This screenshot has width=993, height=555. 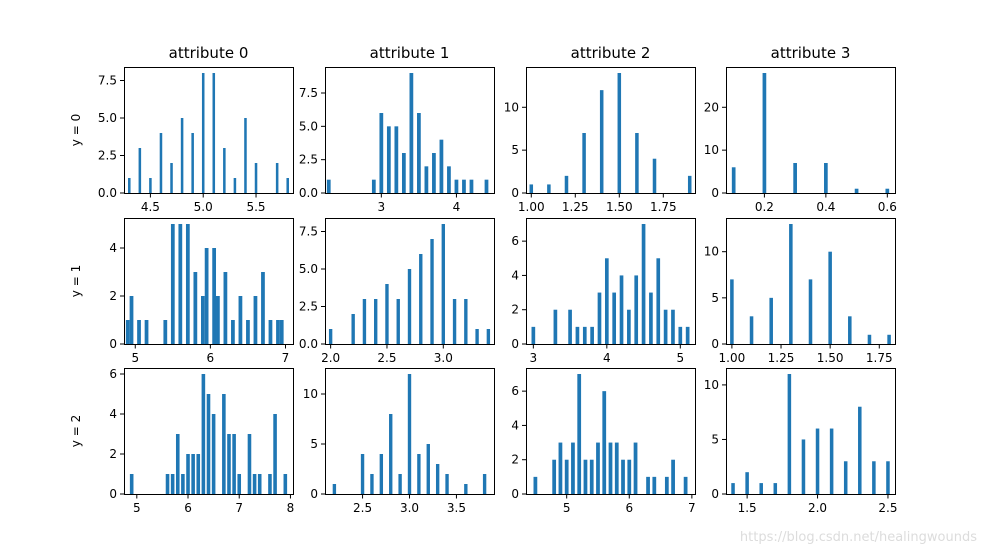 I want to click on subplot-1-4-xtick-label-2: 0.6, so click(x=887, y=207).